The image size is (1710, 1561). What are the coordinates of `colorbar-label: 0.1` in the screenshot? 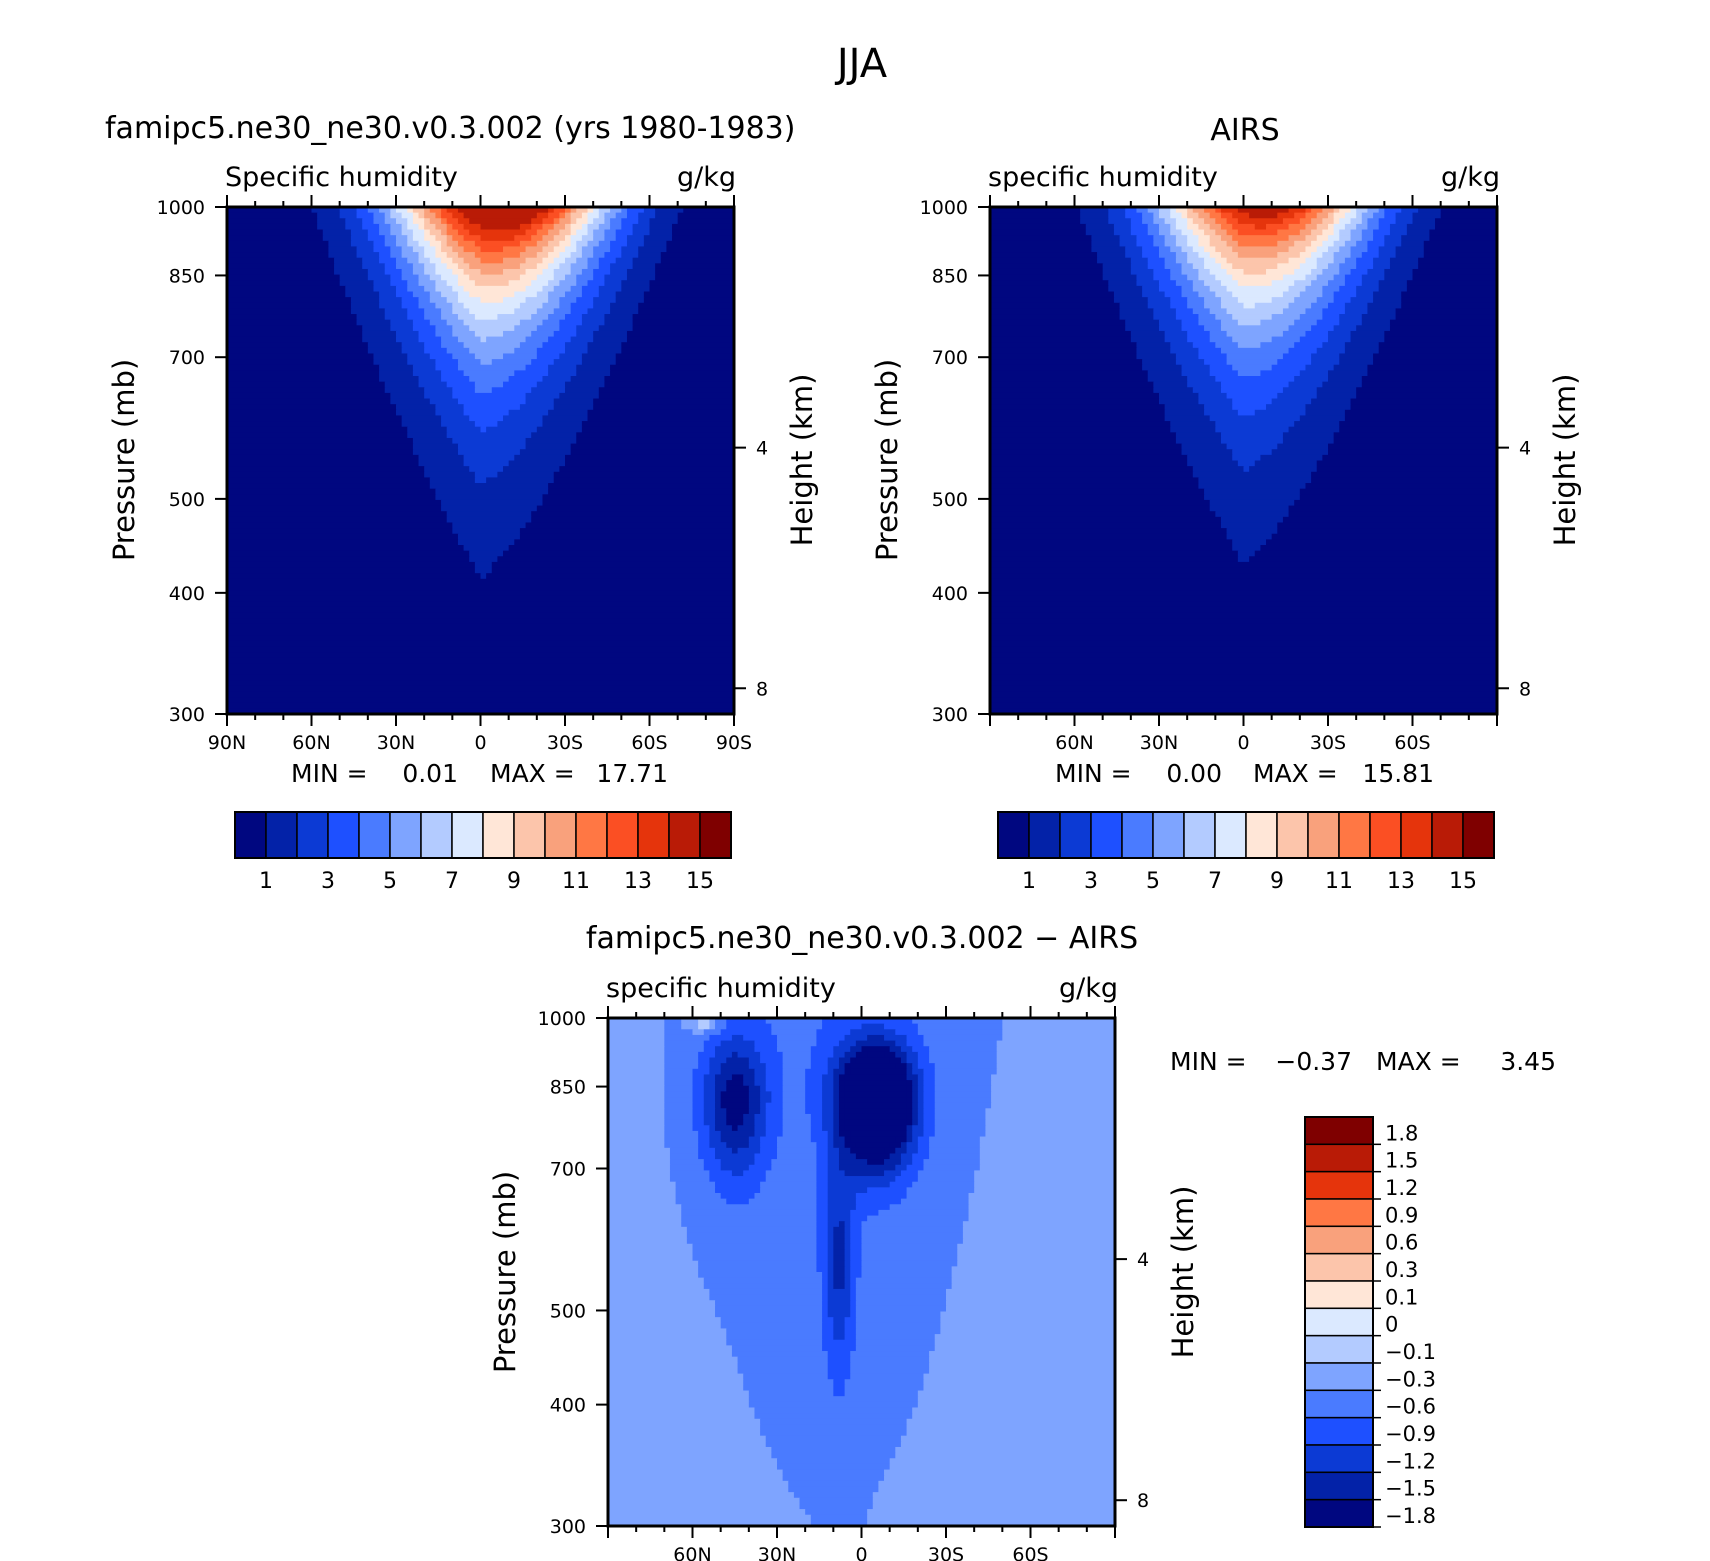 It's located at (1401, 1297).